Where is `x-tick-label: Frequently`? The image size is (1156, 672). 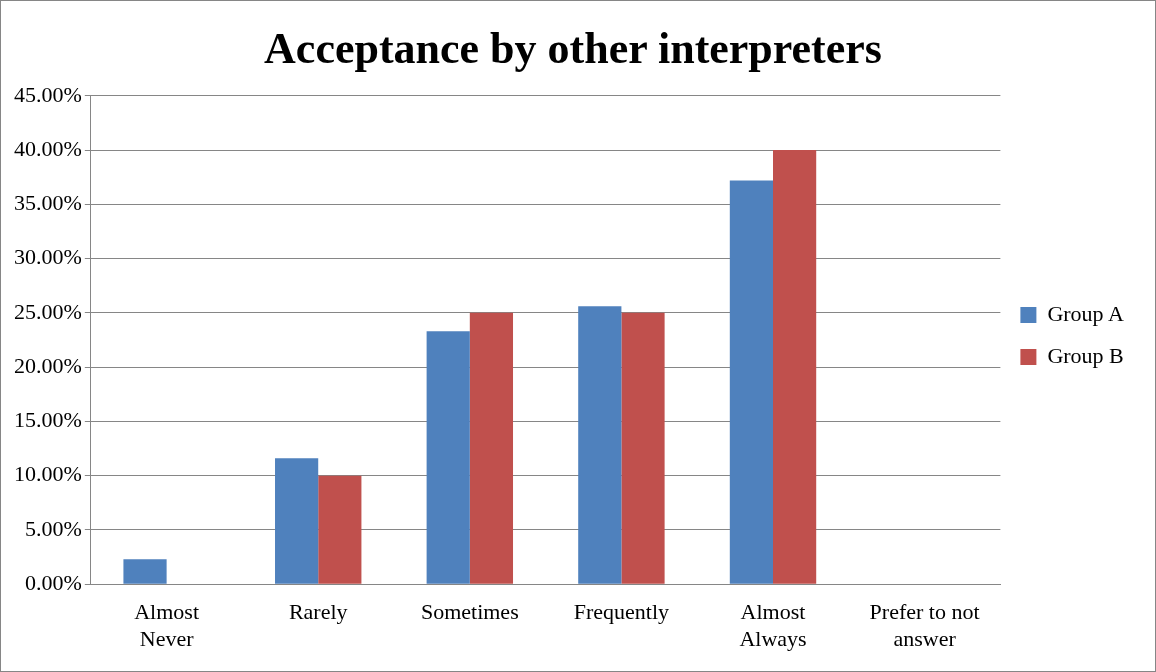 x-tick-label: Frequently is located at coordinates (621, 612).